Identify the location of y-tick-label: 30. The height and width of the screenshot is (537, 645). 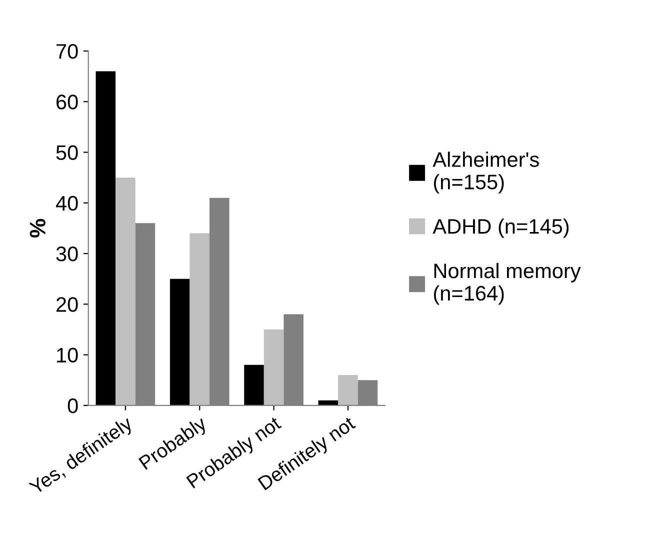
(67, 254).